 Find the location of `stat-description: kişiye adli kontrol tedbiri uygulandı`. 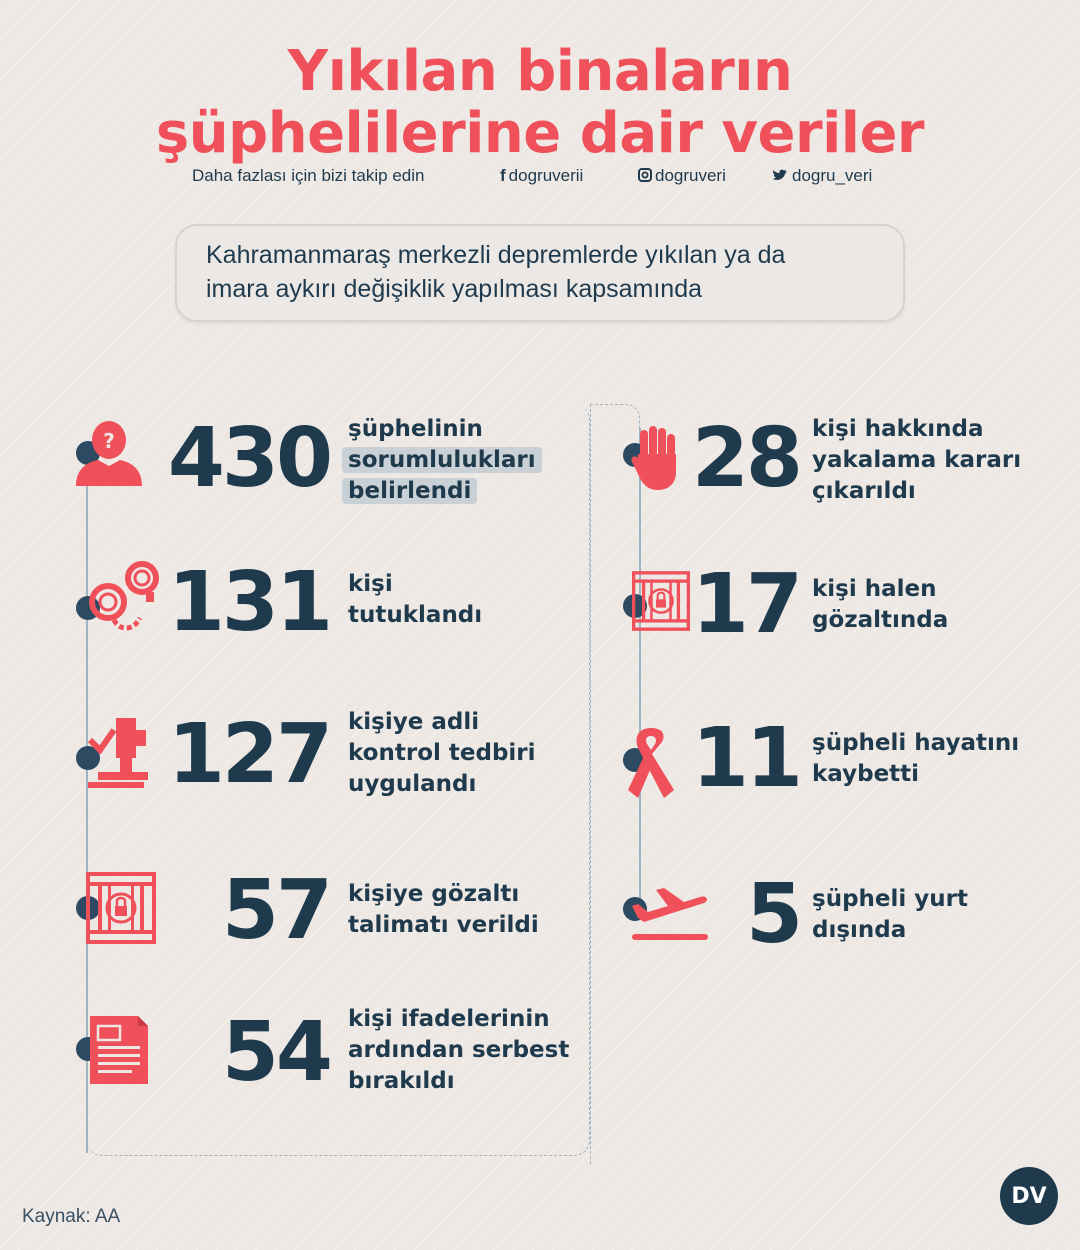

stat-description: kişiye adli kontrol tedbiri uygulandı is located at coordinates (442, 753).